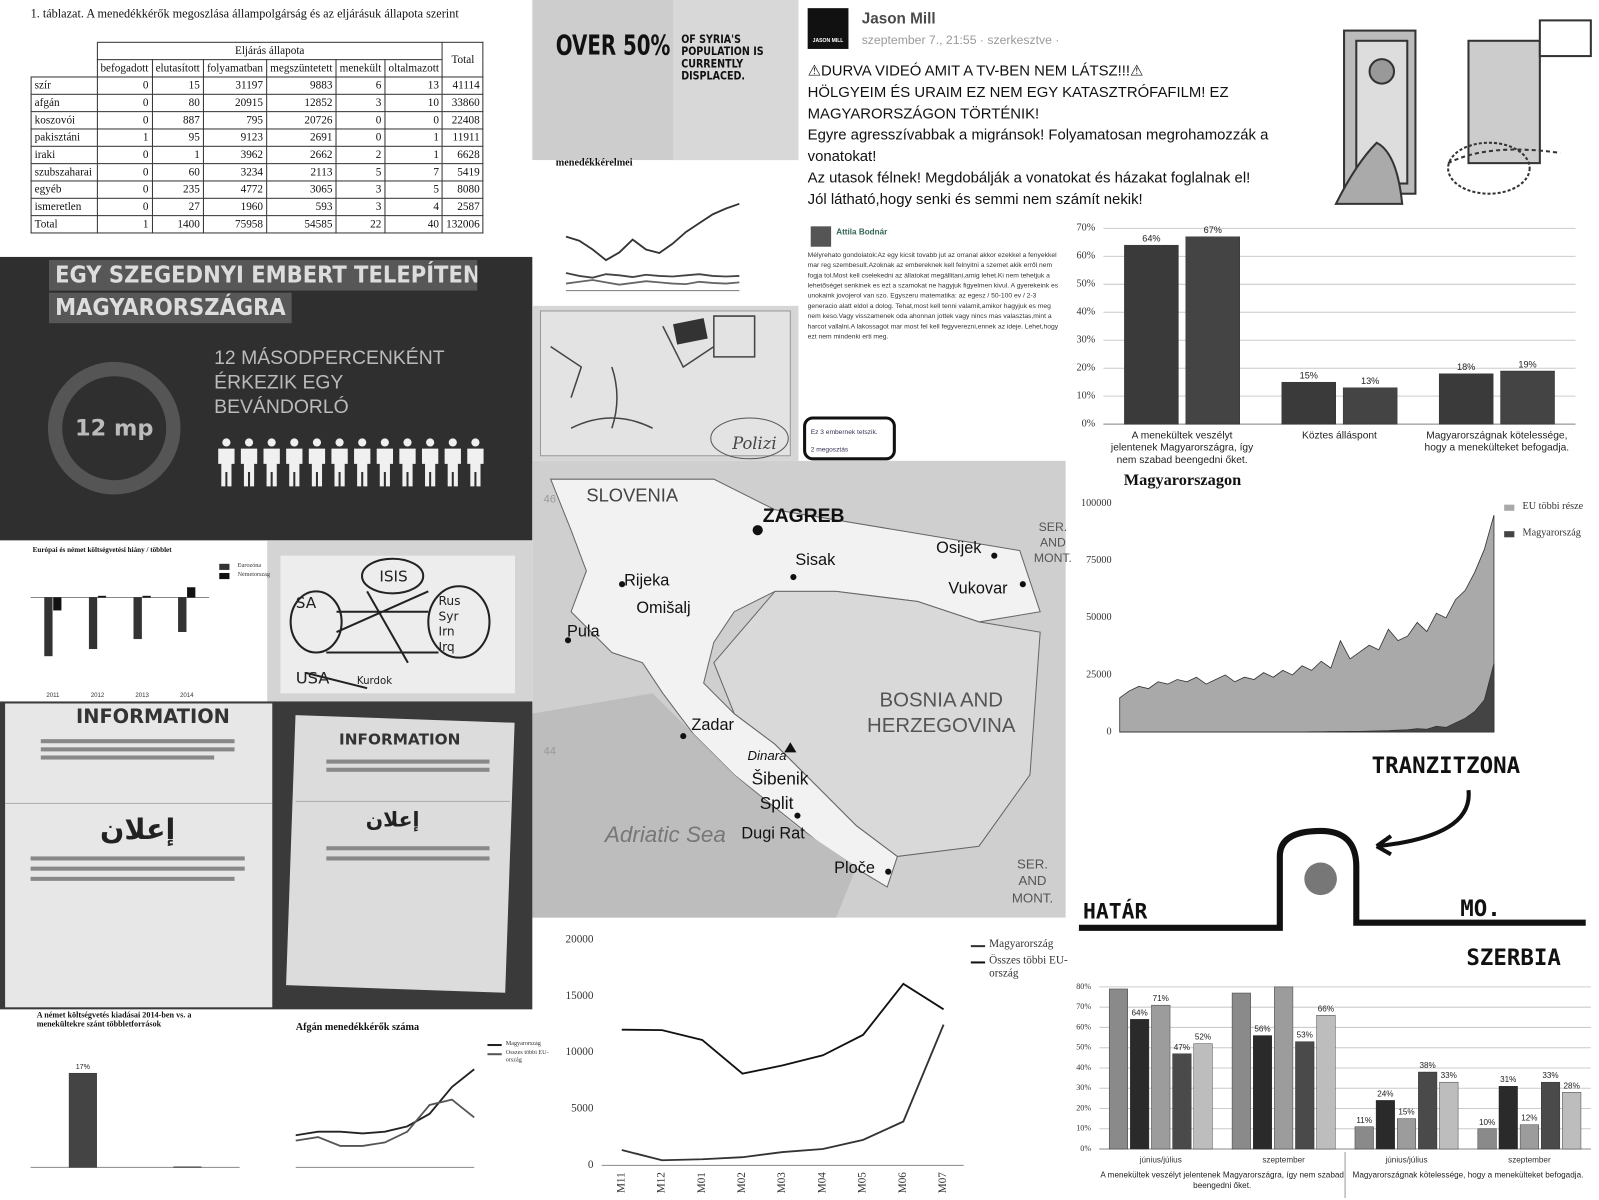 The width and height of the screenshot is (1599, 1200). I want to click on map-label: Šibenik, so click(780, 779).